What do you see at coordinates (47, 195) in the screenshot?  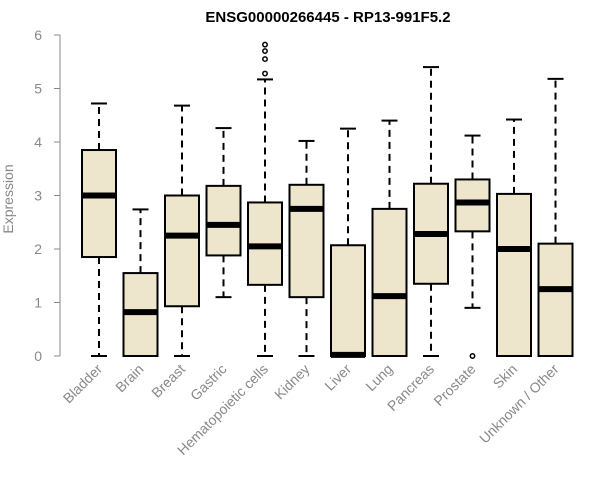 I see `y-axis-ticks: 0 1 2 3 4 5 6` at bounding box center [47, 195].